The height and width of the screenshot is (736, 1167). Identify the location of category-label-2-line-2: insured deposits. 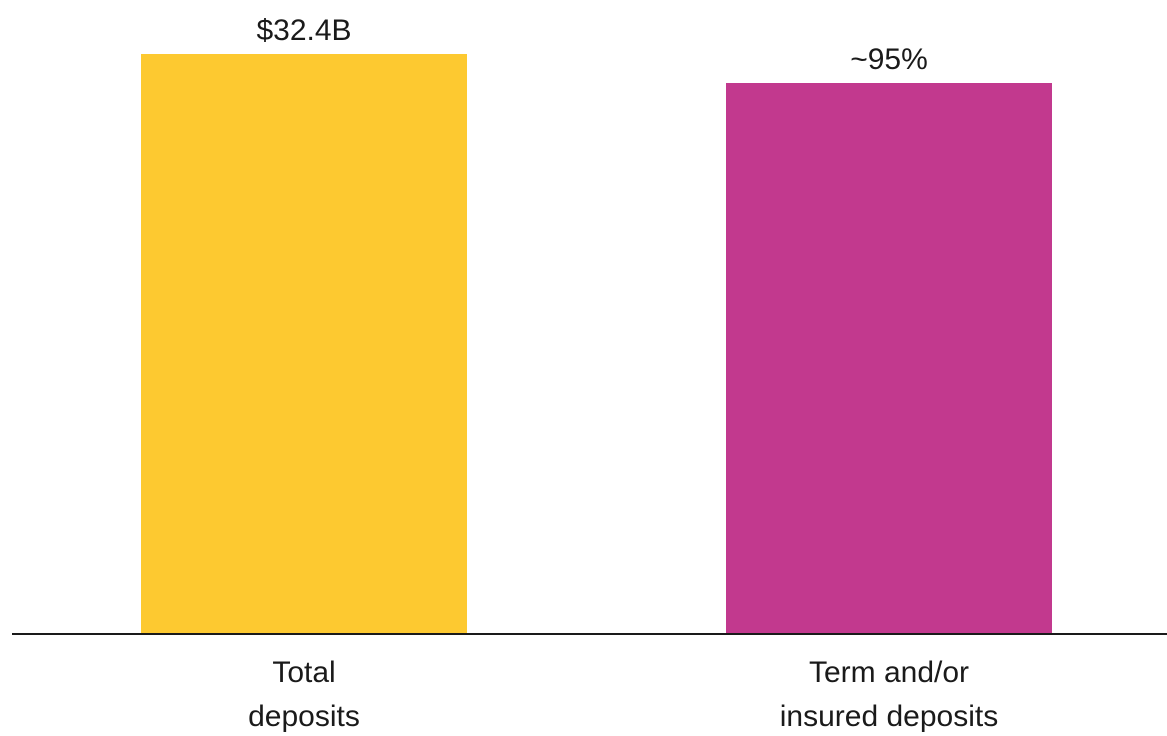
(889, 716).